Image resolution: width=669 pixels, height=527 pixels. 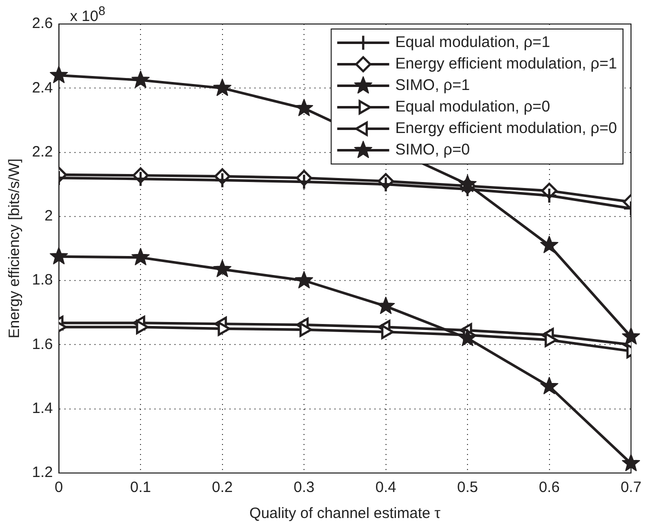 I want to click on x-tick-label: 0.3, so click(x=304, y=487).